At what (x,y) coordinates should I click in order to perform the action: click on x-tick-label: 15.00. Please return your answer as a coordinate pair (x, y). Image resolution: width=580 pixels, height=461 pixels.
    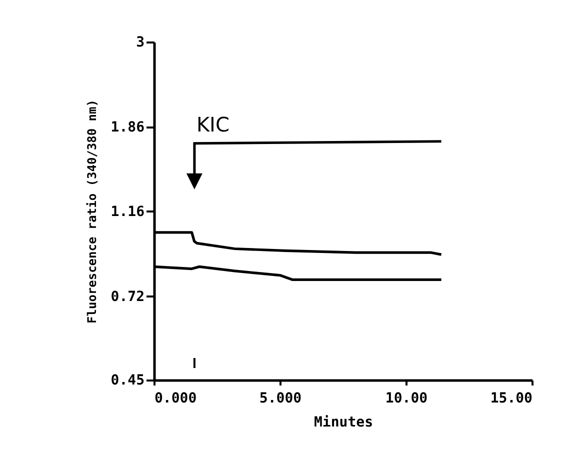
    Looking at the image, I should click on (511, 398).